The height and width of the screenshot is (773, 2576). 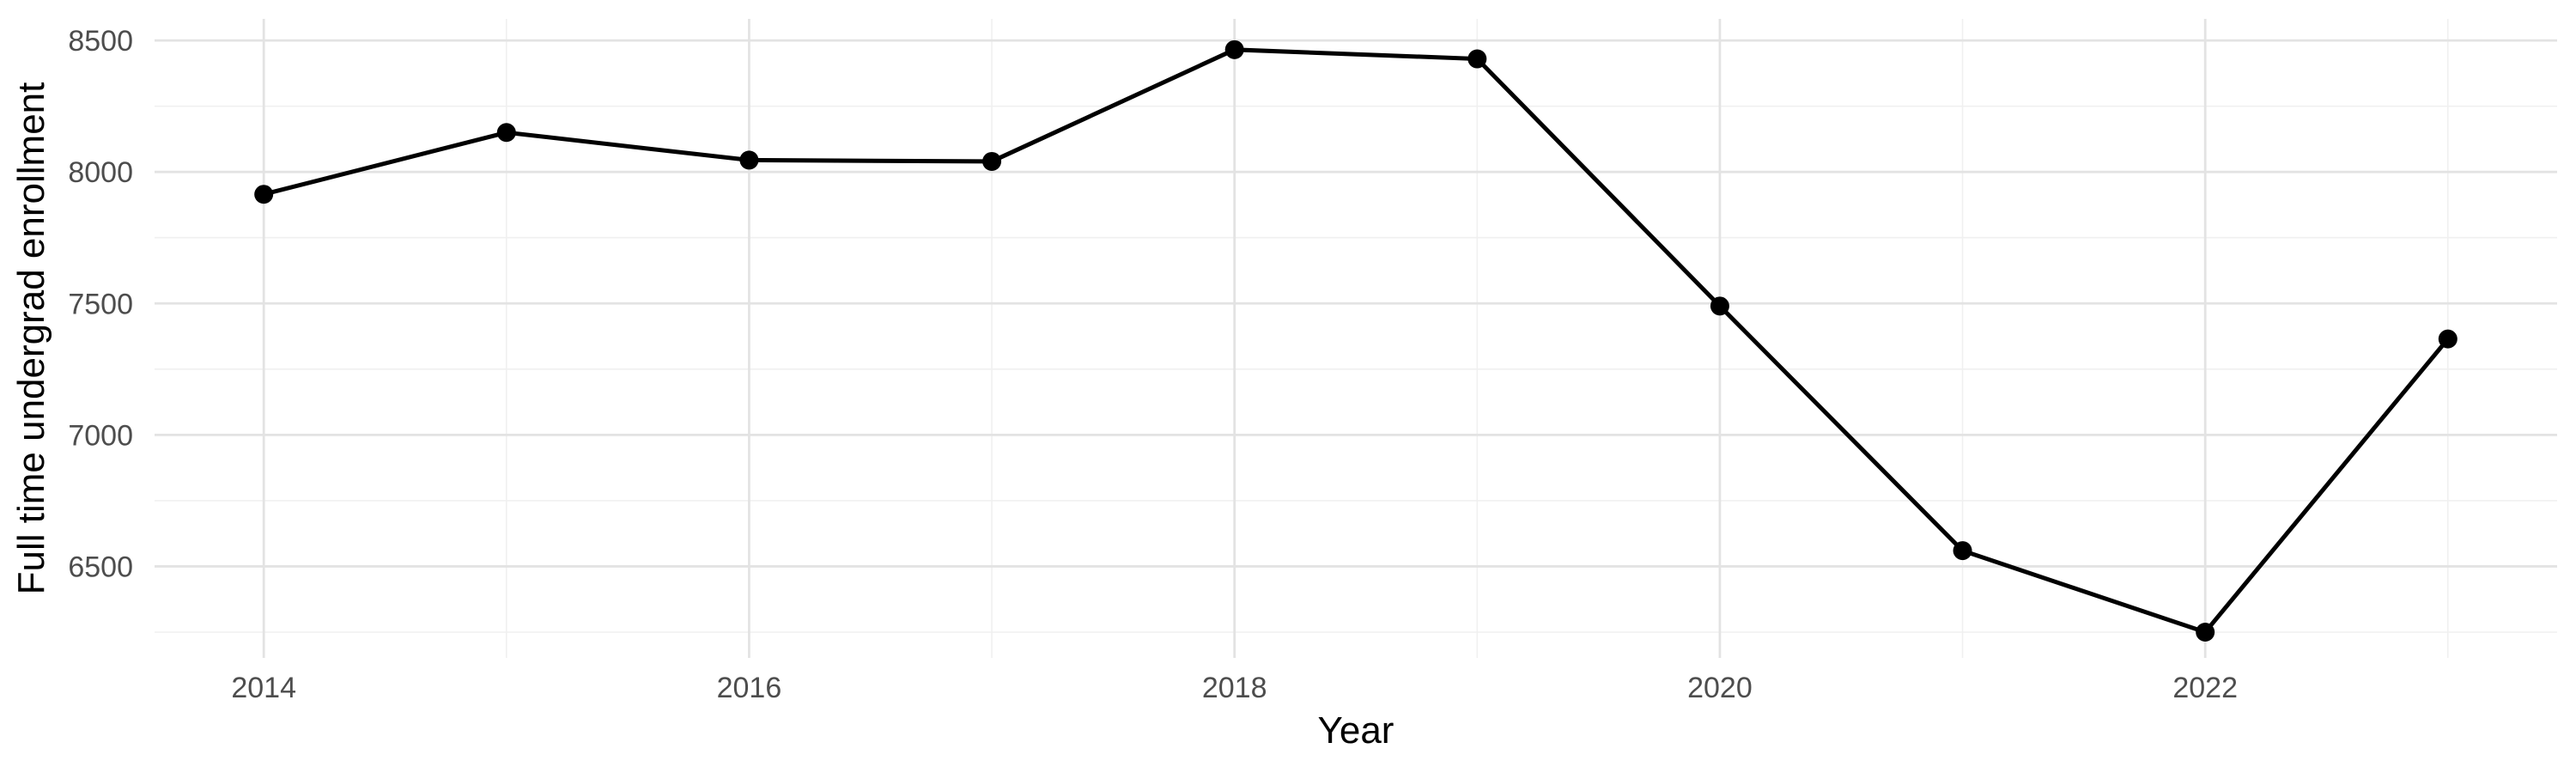 What do you see at coordinates (1356, 730) in the screenshot?
I see `x-axis-title: Year` at bounding box center [1356, 730].